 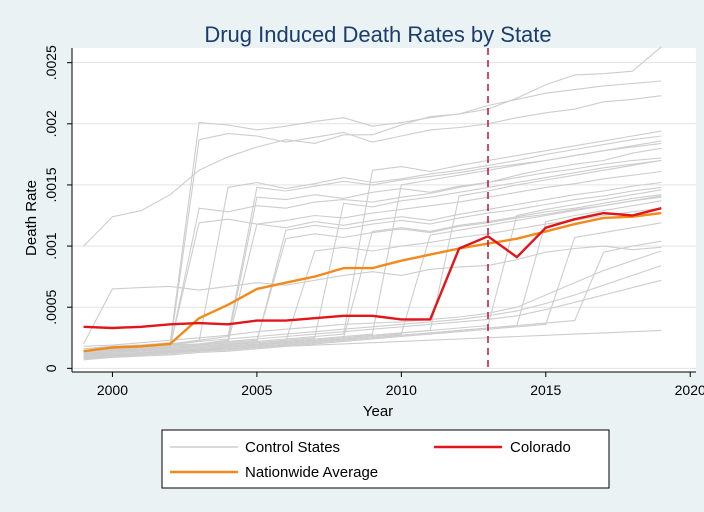 I want to click on x-tick-label-2020: 2020, so click(x=689, y=390).